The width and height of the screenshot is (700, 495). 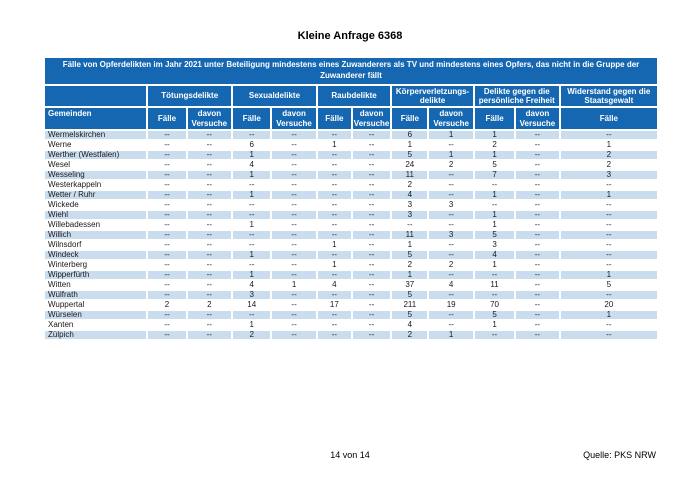 I want to click on table-row: Wesel -- -- 4 -- -- -- 24 2 5 -- 2, so click(x=351, y=165).